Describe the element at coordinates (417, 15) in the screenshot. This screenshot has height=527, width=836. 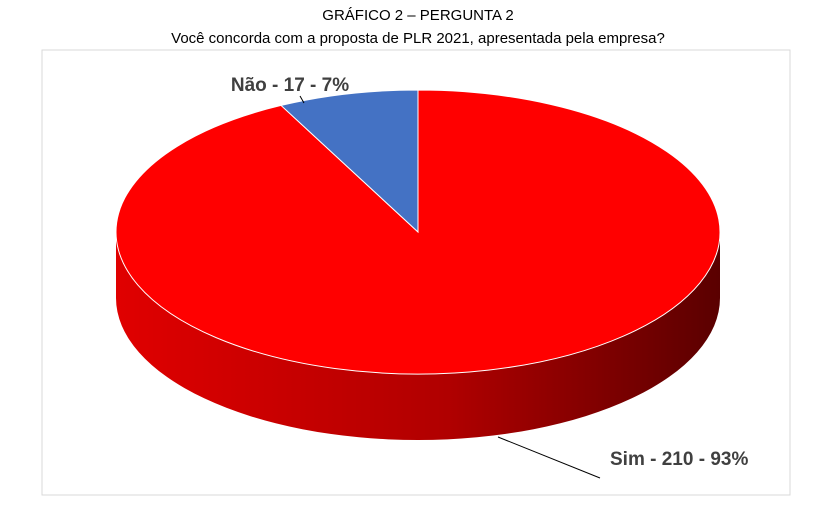
I see `chart-title: GRÁFICO 2 – PERGUNTA 2` at that location.